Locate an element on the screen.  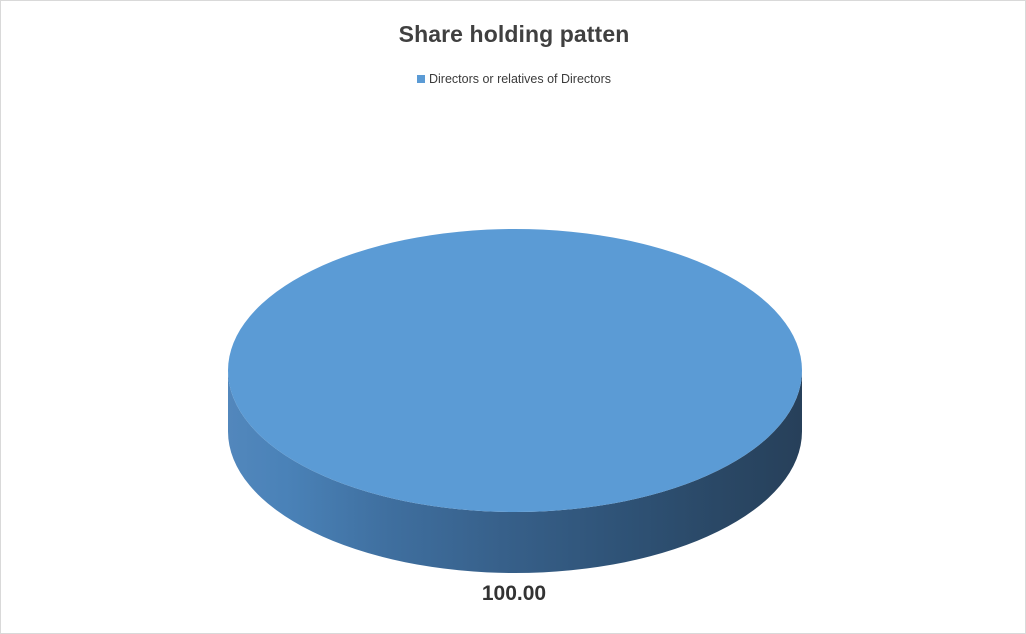
chart-title: Share holding patten is located at coordinates (514, 34).